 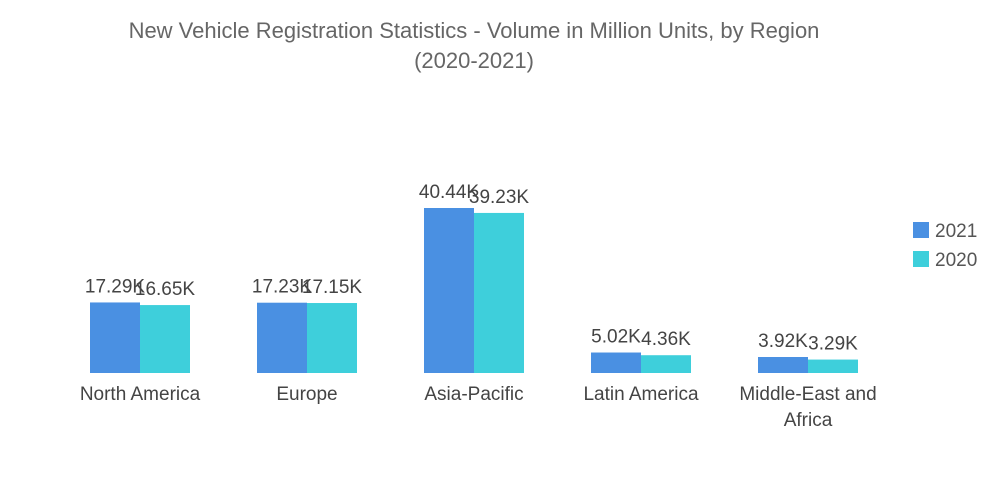 What do you see at coordinates (499, 197) in the screenshot?
I see `data-label-asia-pacific-2020: 39.23K` at bounding box center [499, 197].